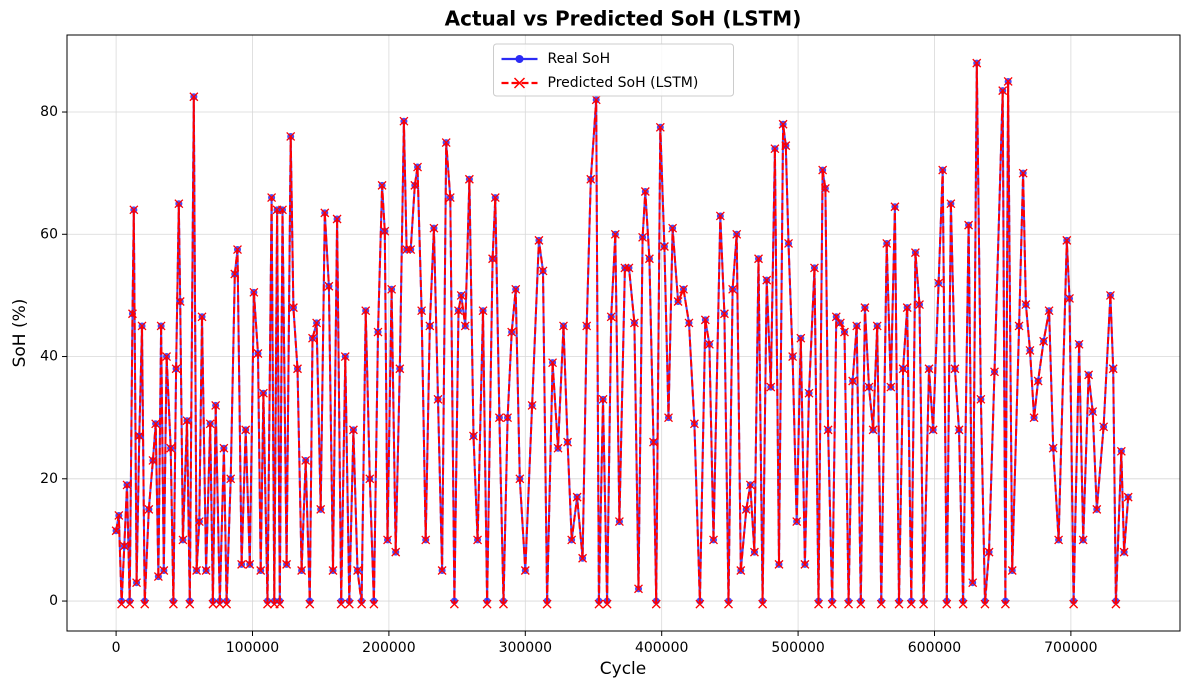 This screenshot has width=1189, height=690. I want to click on legend-marker, so click(519, 83).